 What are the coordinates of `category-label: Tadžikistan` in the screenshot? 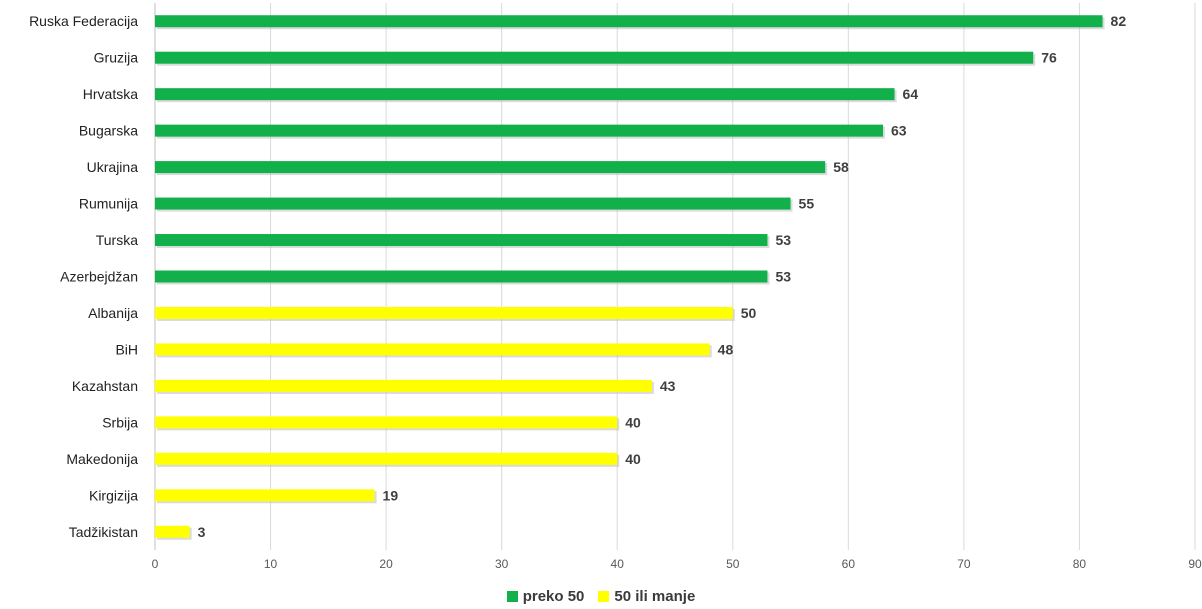 It's located at (103, 532).